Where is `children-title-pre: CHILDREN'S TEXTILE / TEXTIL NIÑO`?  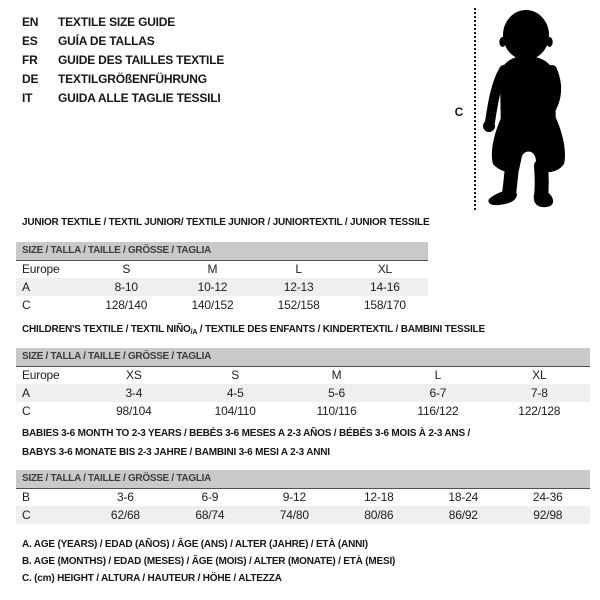
children-title-pre: CHILDREN'S TEXTILE / TEXTIL NIÑO is located at coordinates (106, 329).